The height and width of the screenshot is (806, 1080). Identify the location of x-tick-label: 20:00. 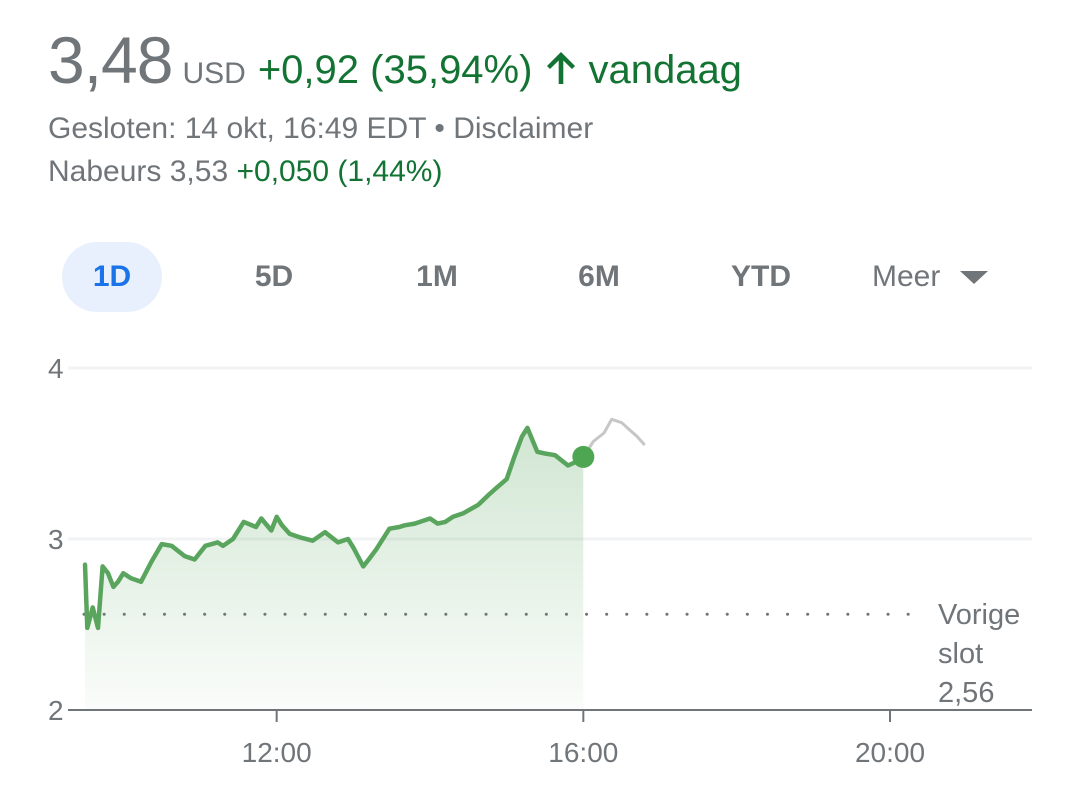
(890, 752).